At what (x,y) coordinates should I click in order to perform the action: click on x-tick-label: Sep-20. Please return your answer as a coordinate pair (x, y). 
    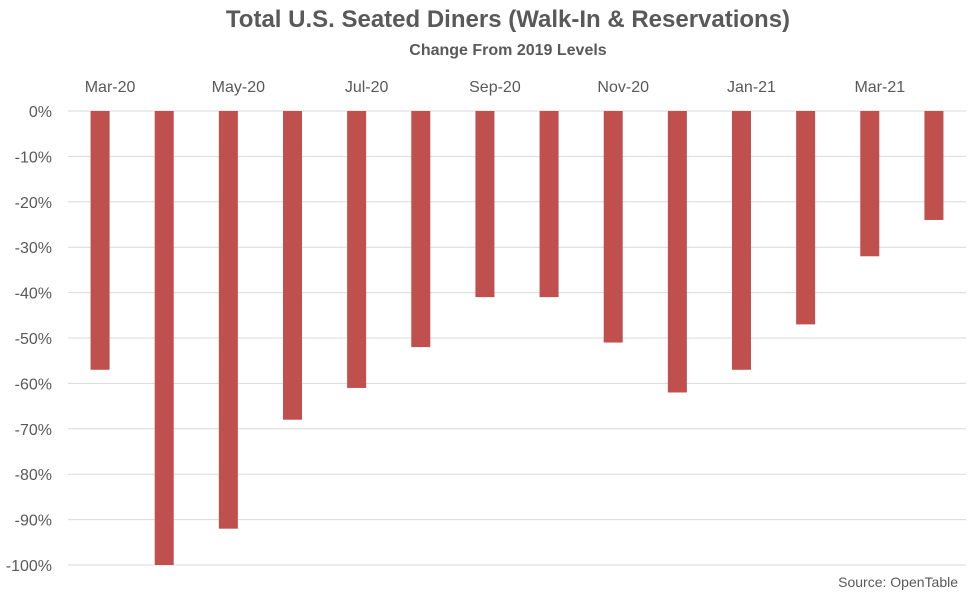
    Looking at the image, I should click on (495, 87).